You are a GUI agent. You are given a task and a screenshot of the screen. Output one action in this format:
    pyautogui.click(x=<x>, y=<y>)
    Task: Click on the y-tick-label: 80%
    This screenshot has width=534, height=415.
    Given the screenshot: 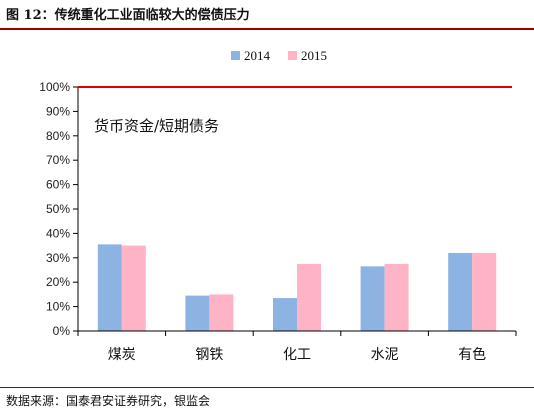 What is the action you would take?
    pyautogui.click(x=58, y=136)
    